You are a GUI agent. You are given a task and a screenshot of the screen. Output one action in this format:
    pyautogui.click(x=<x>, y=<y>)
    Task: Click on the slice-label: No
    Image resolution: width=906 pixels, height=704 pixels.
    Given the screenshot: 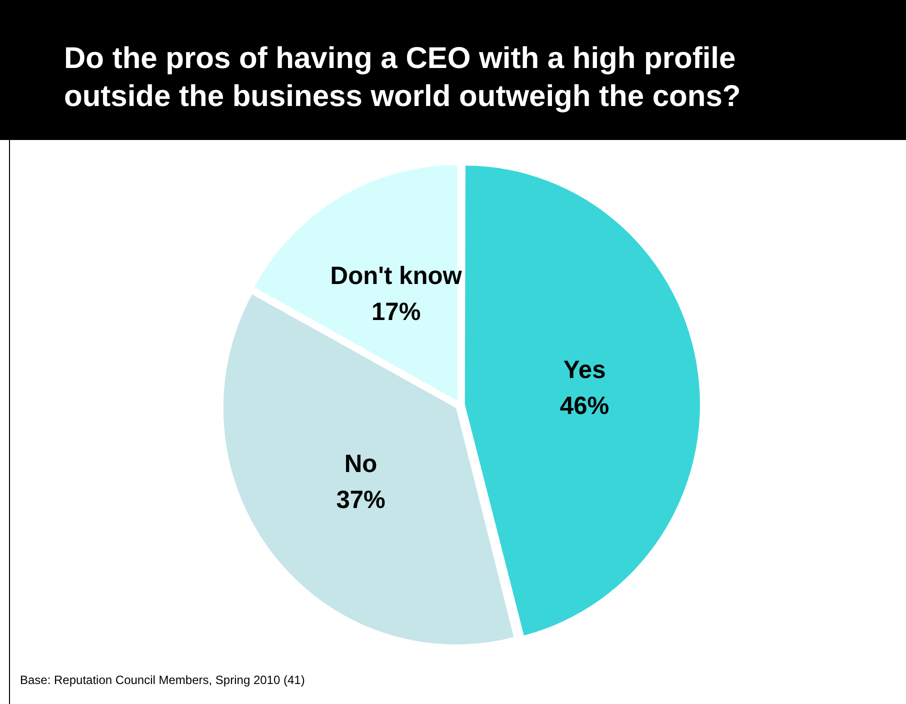 What is the action you would take?
    pyautogui.click(x=361, y=464)
    